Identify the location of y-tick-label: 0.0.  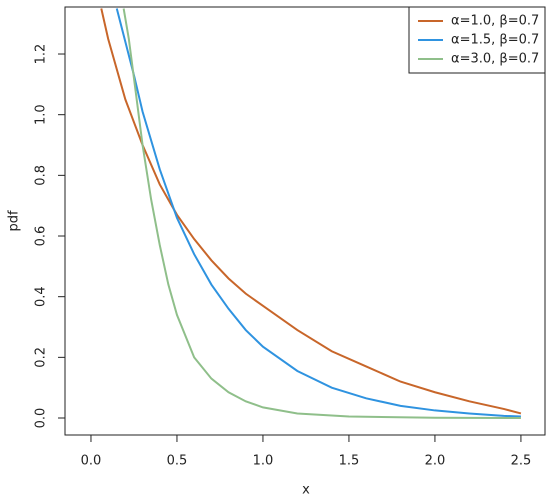
(41, 418).